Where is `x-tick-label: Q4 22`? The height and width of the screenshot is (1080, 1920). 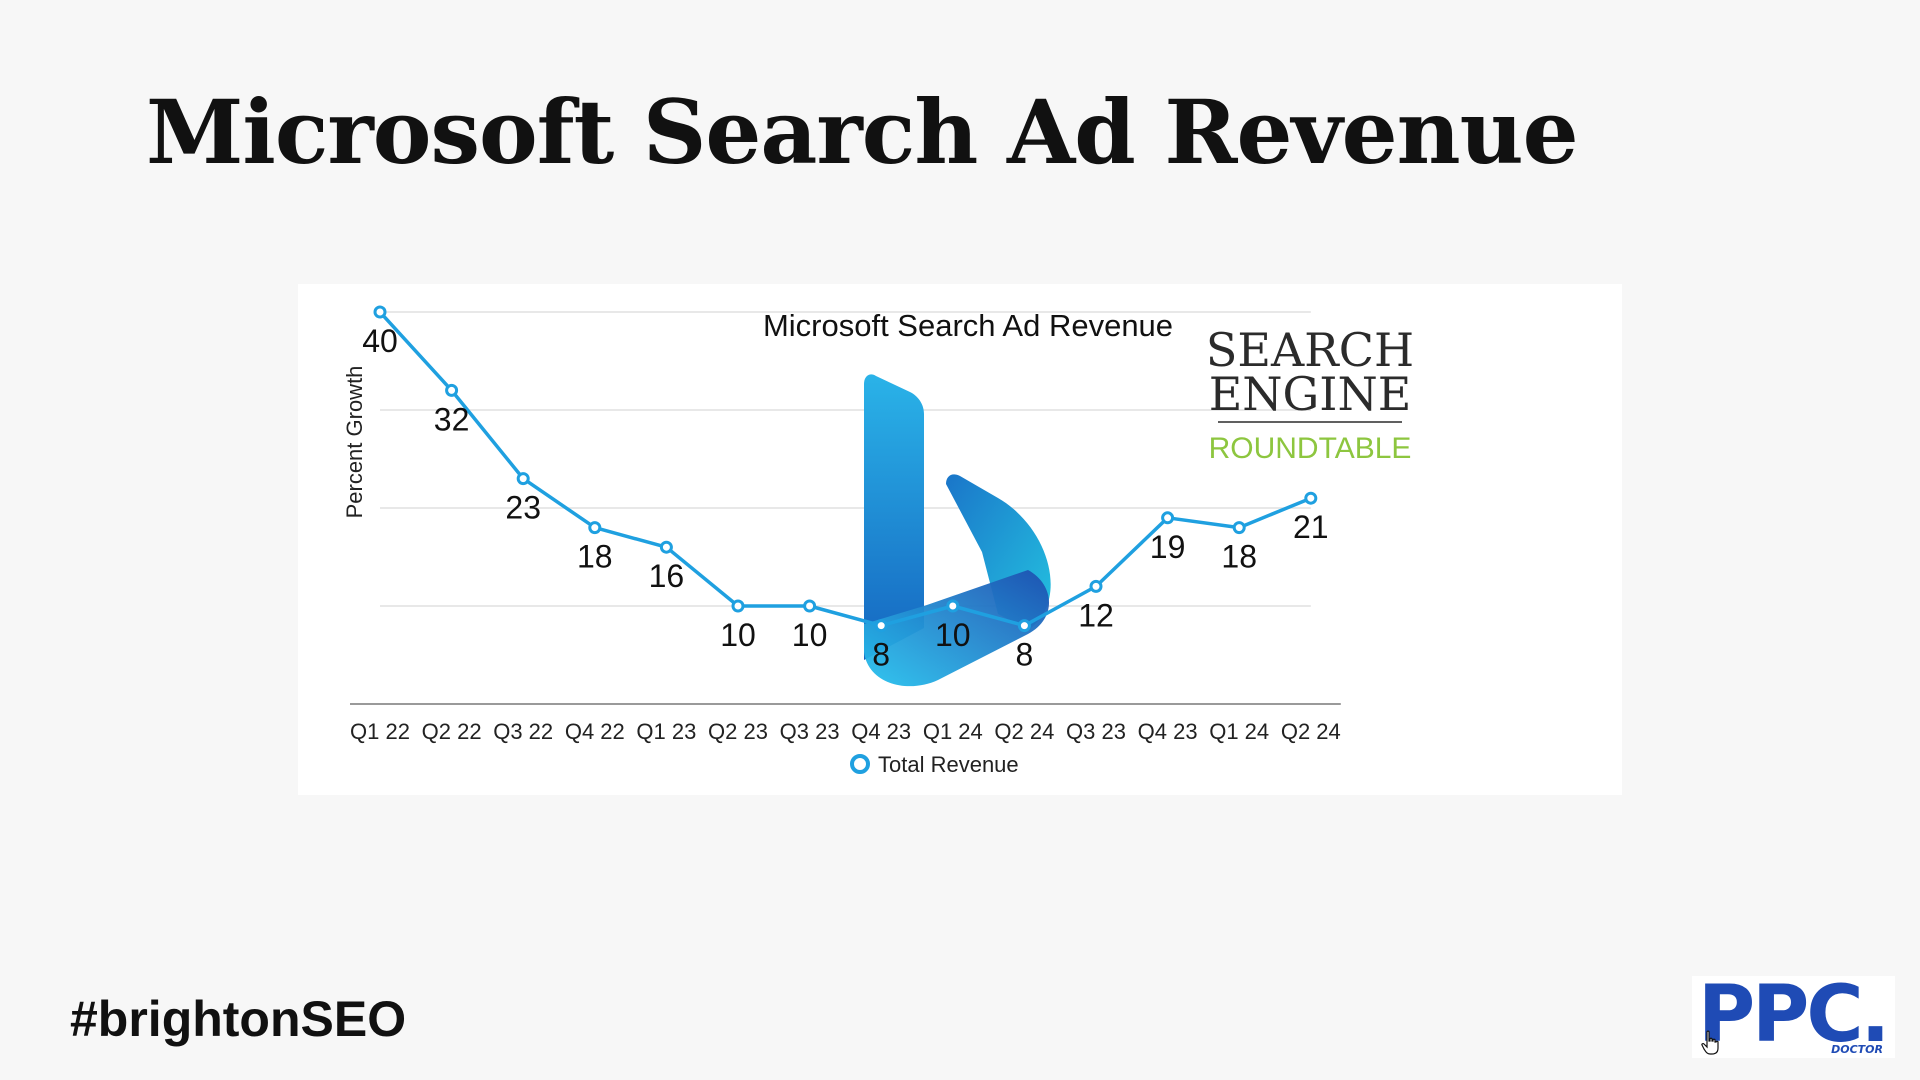
x-tick-label: Q4 22 is located at coordinates (595, 731).